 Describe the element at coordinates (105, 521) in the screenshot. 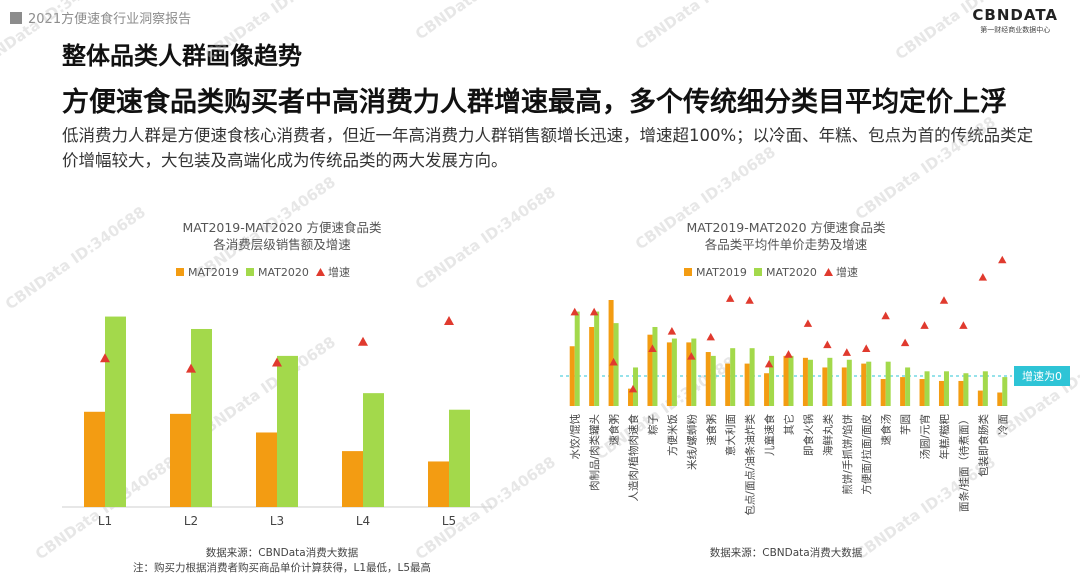

I see `chart1-x-tick: L1` at that location.